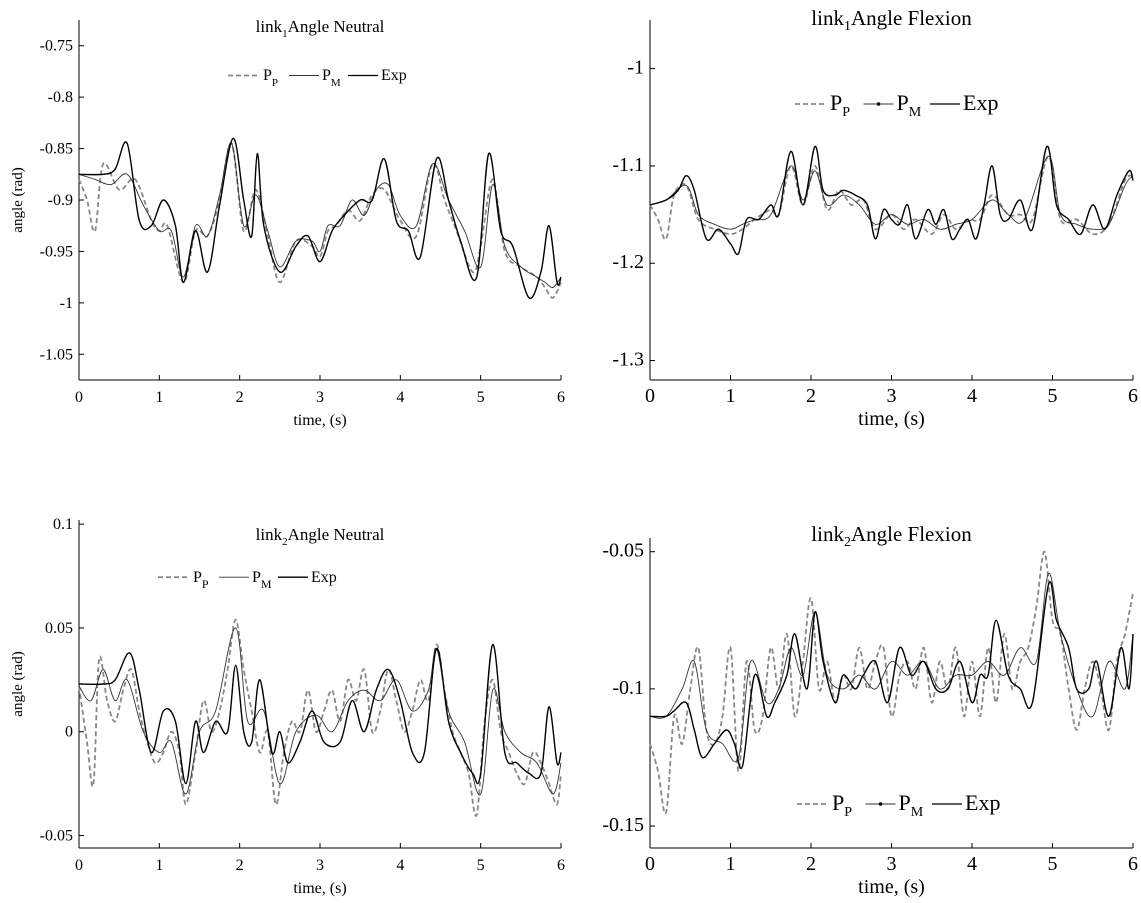 The height and width of the screenshot is (903, 1141). Describe the element at coordinates (56, 149) in the screenshot. I see `y-tick-label: -0.85` at that location.